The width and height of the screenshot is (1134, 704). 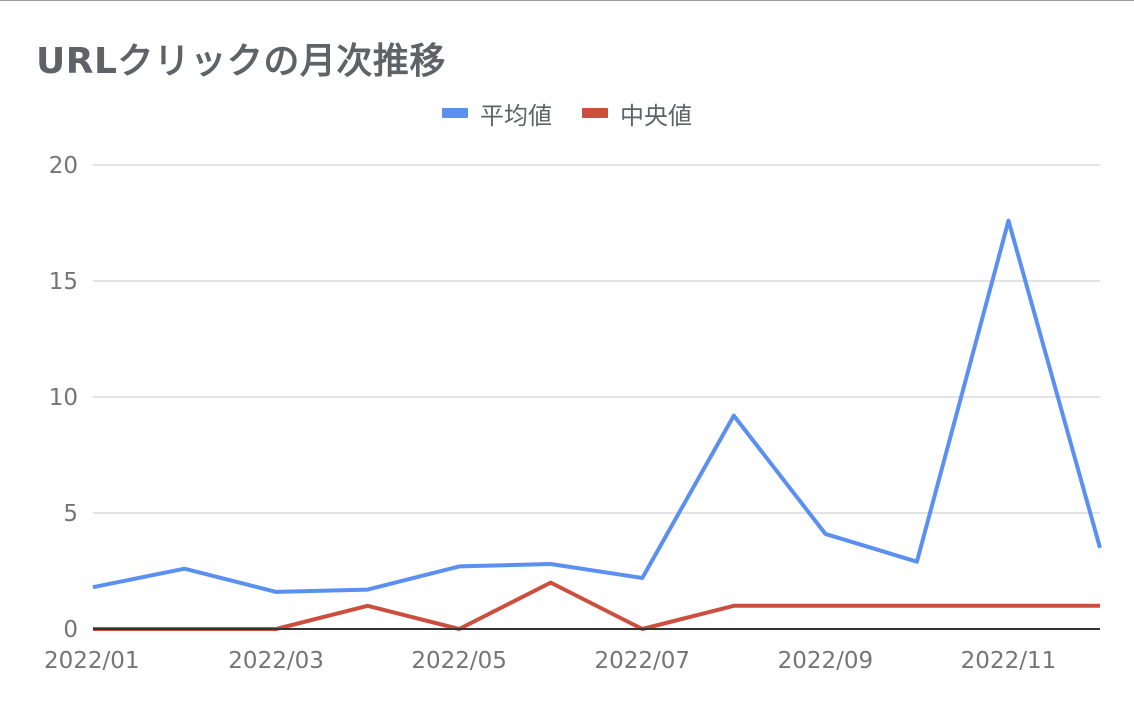 What do you see at coordinates (826, 661) in the screenshot?
I see `x-tick-label: 2022/09` at bounding box center [826, 661].